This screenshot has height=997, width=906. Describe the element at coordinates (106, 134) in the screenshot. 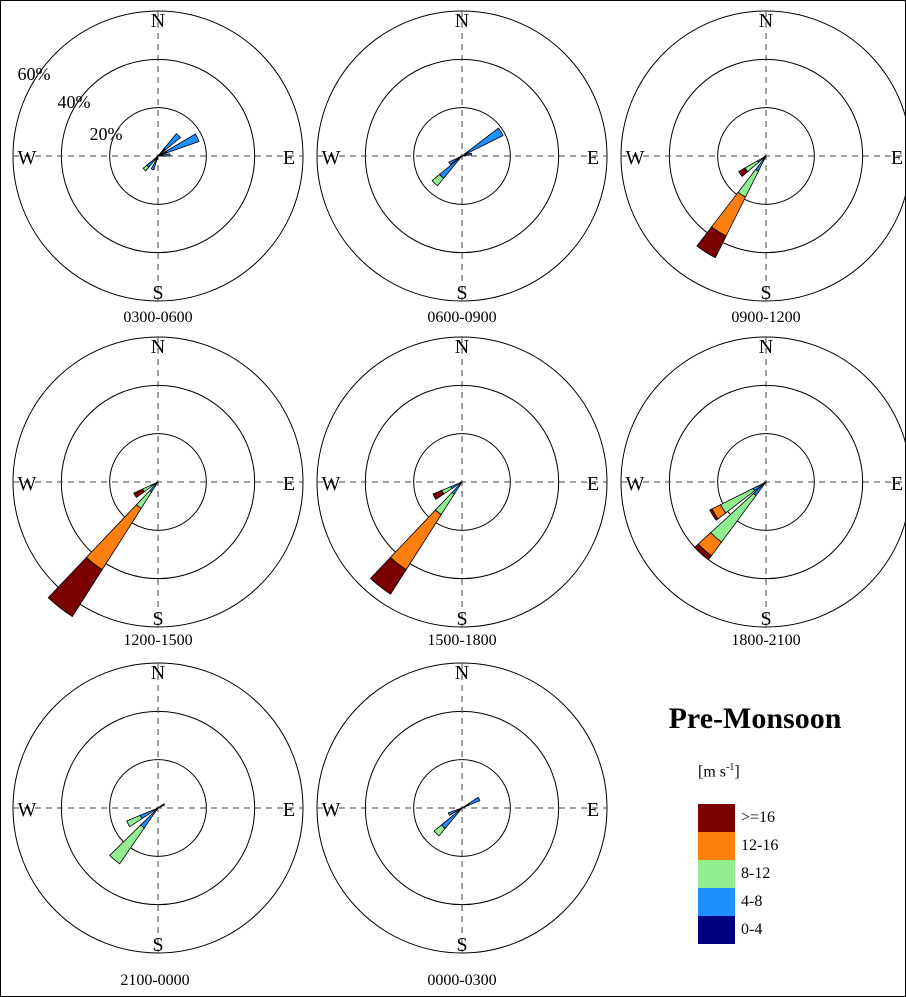

I see `radial-tick-label: 20%` at that location.